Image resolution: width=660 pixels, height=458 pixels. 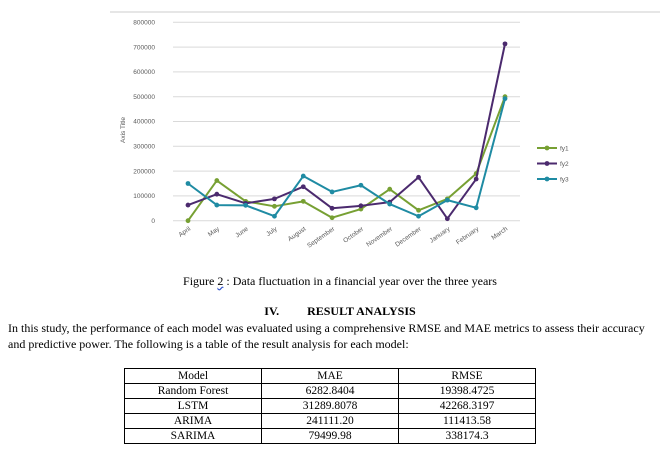 I want to click on y-tick-label: 300000, so click(x=144, y=147).